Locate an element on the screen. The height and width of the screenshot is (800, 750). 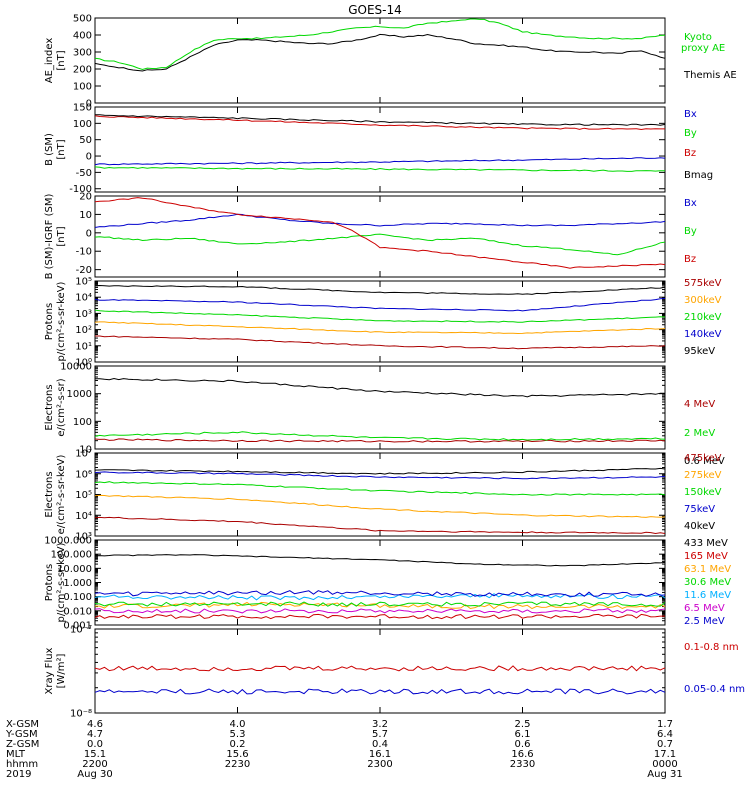
y-tick-label: 1000.000 is located at coordinates (68, 541).